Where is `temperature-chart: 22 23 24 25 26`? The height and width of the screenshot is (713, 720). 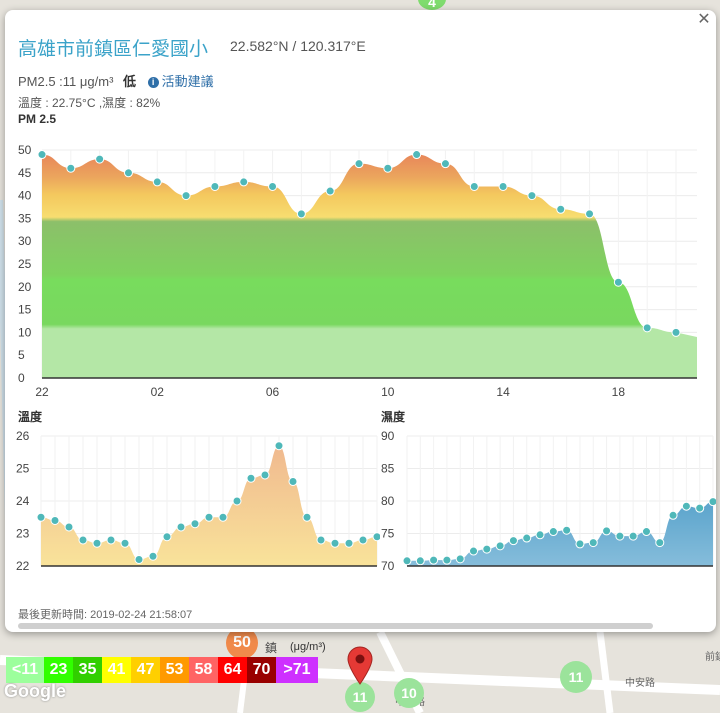 temperature-chart: 22 23 24 25 26 is located at coordinates (198, 501).